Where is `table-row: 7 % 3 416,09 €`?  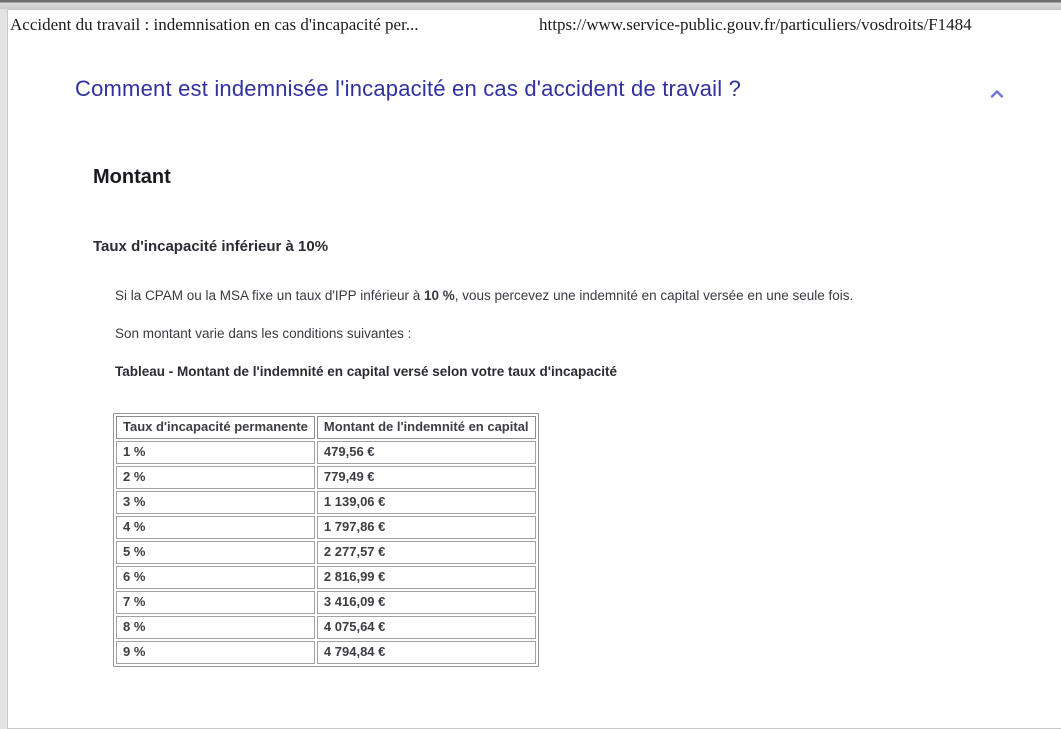 table-row: 7 % 3 416,09 € is located at coordinates (326, 602).